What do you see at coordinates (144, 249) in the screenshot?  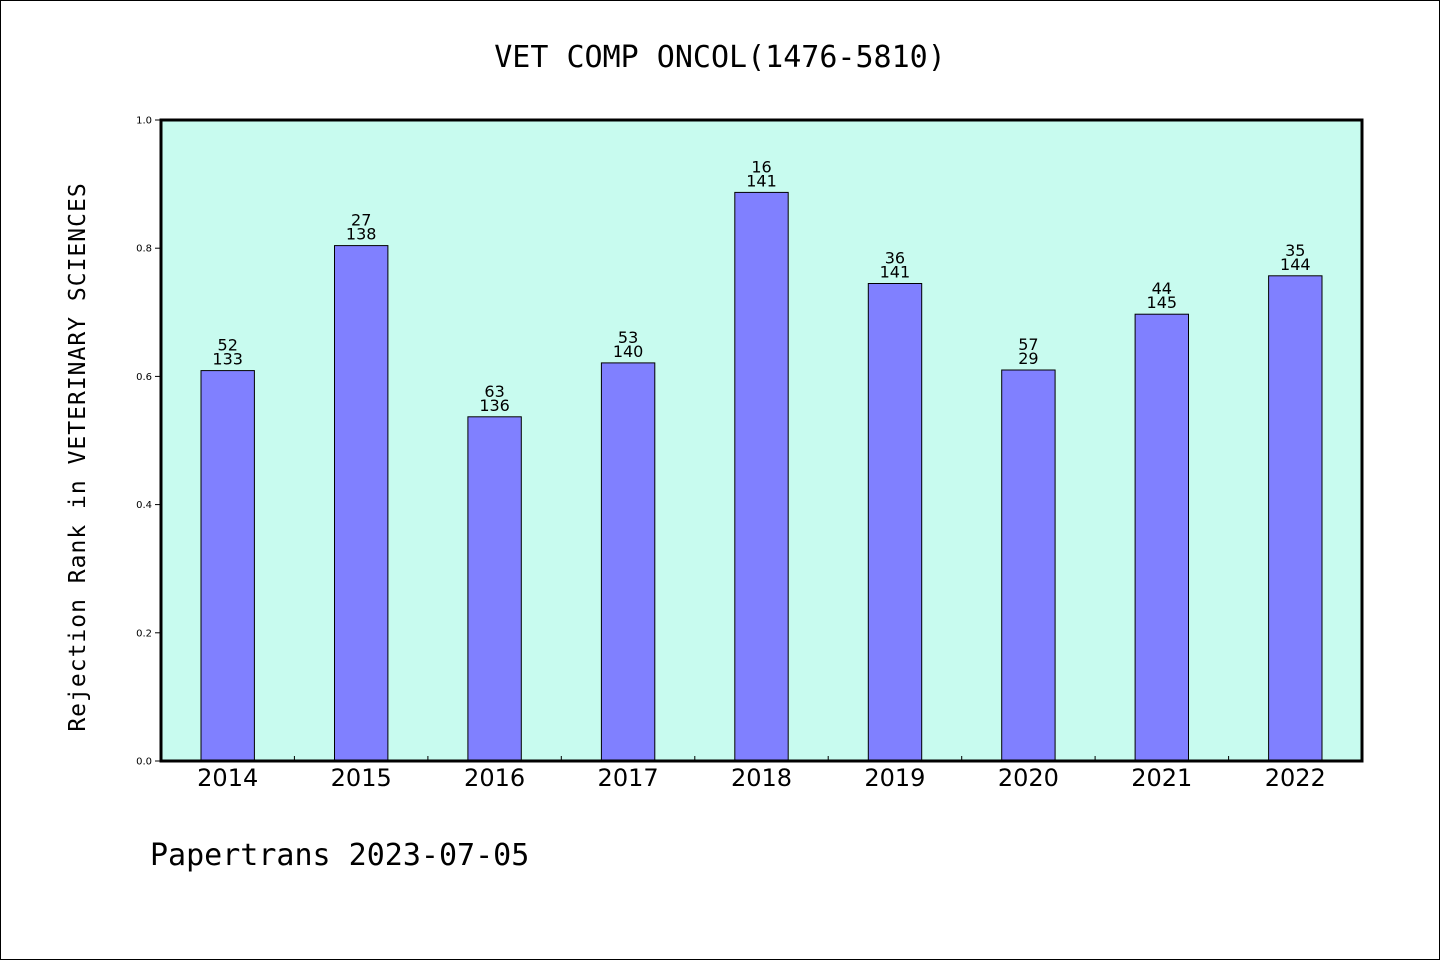 I see `y-tick-label-0.8: 0.8` at bounding box center [144, 249].